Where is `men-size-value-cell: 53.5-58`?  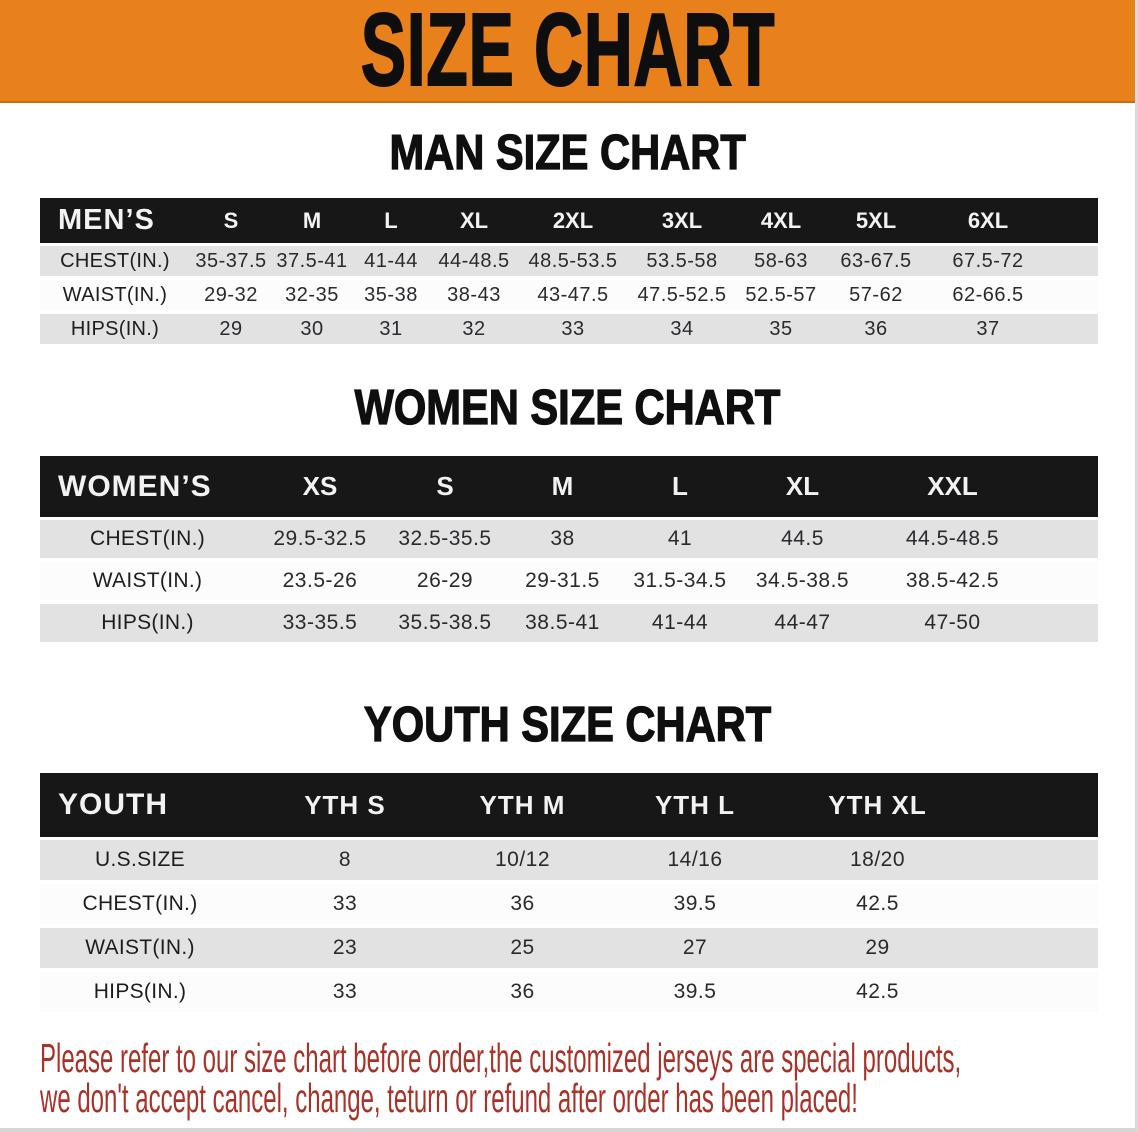
men-size-value-cell: 53.5-58 is located at coordinates (682, 263).